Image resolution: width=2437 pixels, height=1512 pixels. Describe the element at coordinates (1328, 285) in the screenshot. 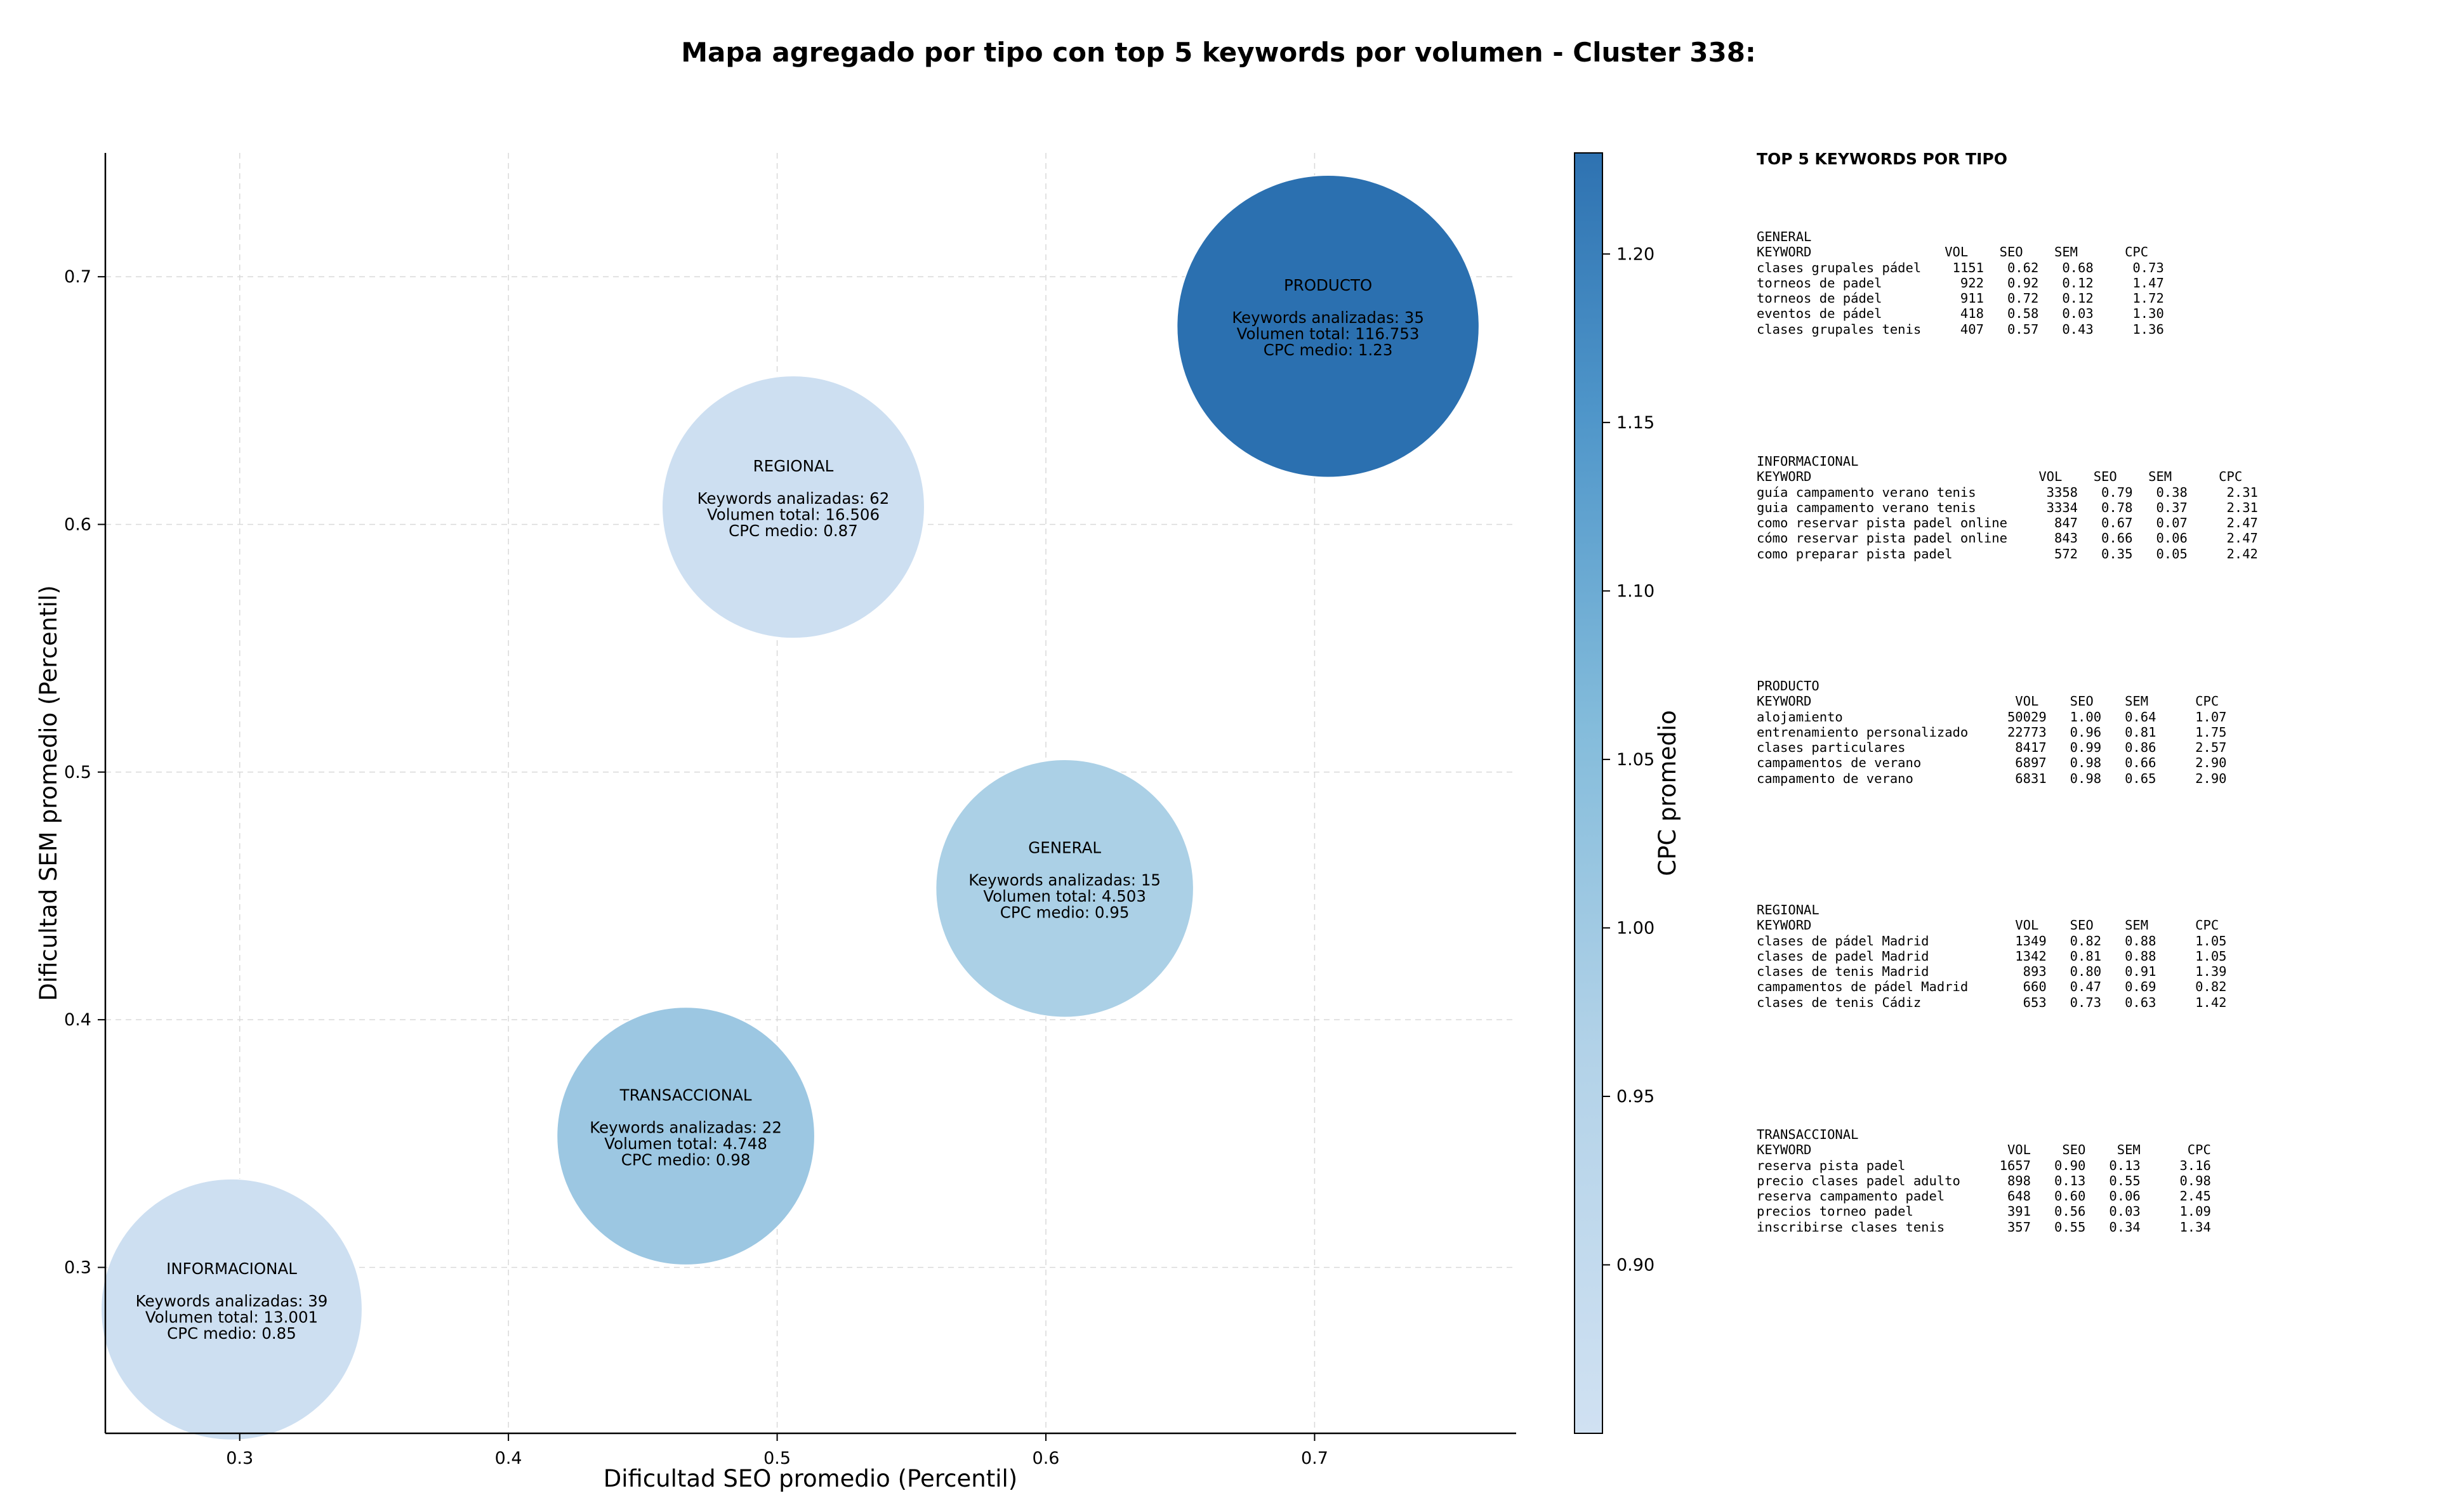

I see `bubble-label: PRODUCTO` at that location.